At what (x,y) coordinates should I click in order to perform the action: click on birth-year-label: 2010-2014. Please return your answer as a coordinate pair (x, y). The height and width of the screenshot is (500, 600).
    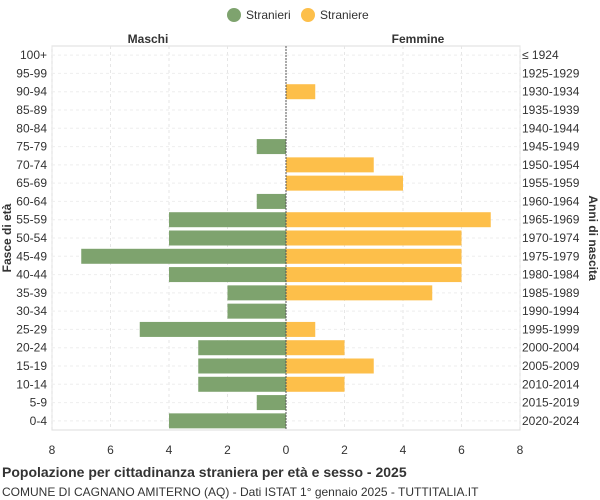
    Looking at the image, I should click on (551, 384).